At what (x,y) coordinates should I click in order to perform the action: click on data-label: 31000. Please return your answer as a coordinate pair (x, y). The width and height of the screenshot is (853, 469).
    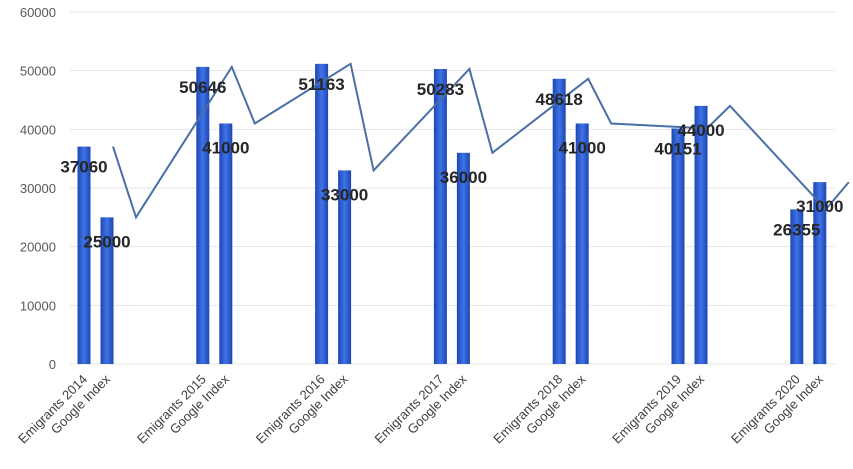
    Looking at the image, I should click on (819, 206).